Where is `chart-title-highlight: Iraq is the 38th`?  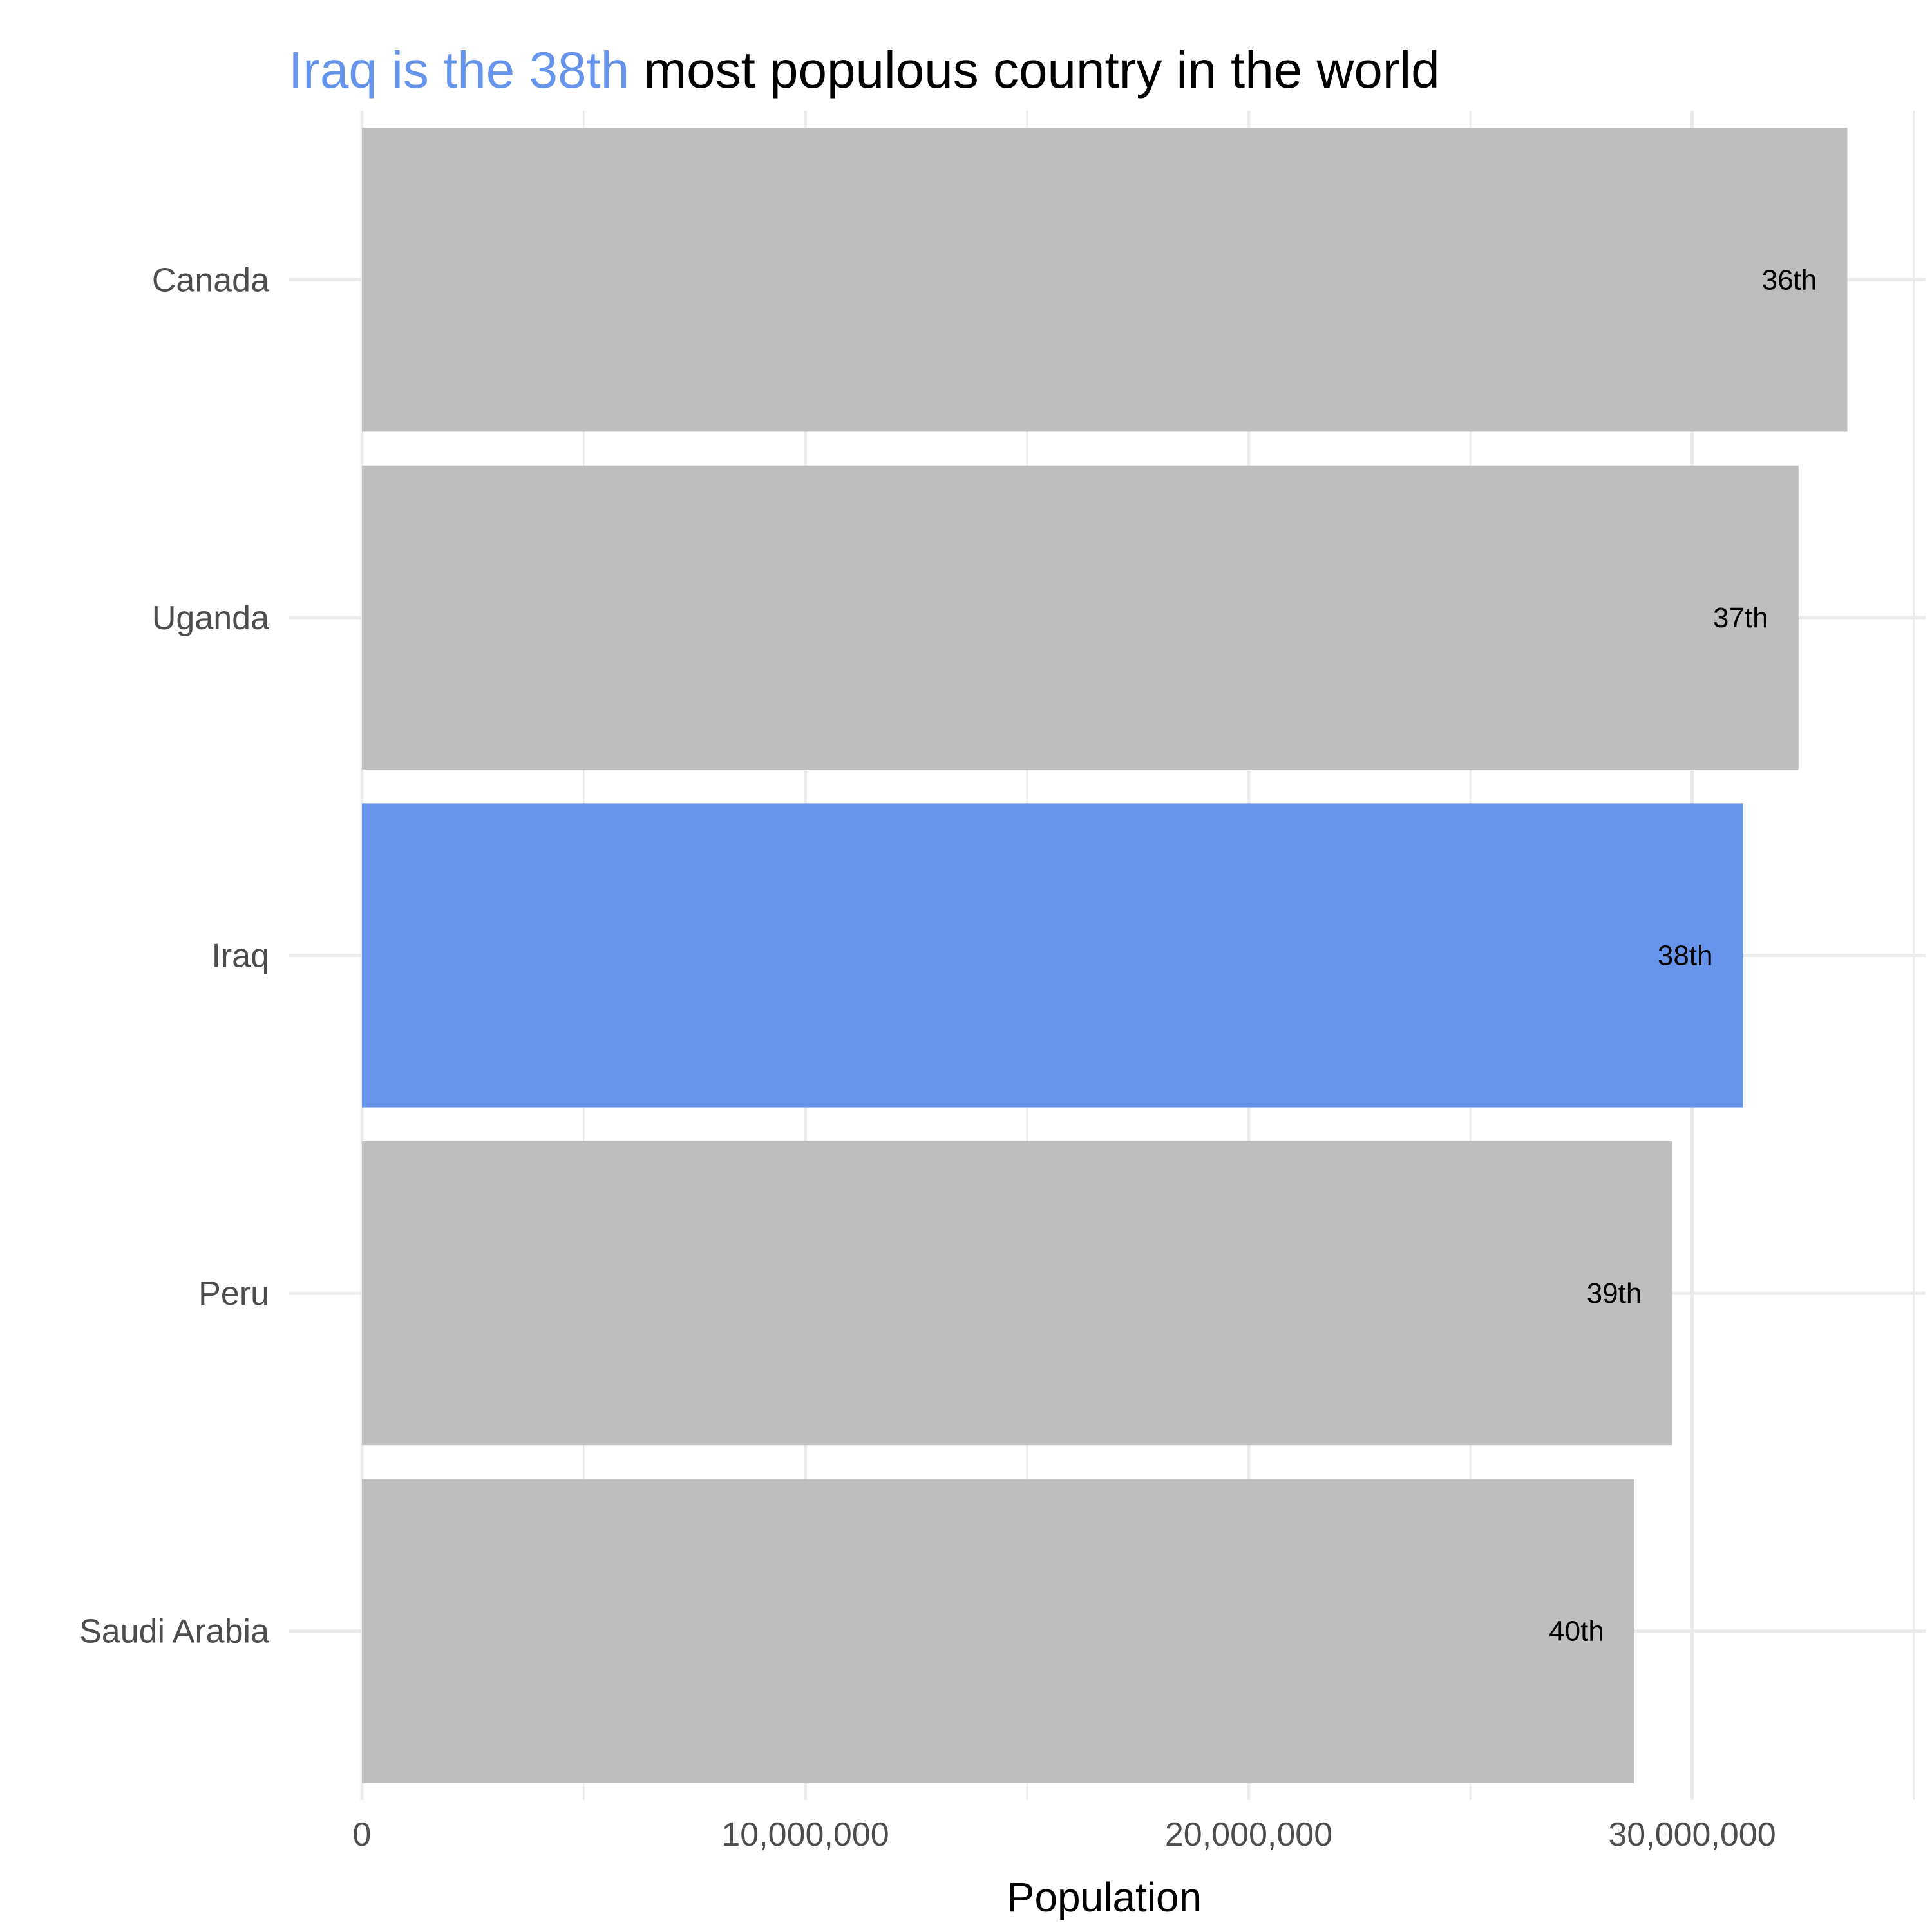 chart-title-highlight: Iraq is the 38th is located at coordinates (459, 70).